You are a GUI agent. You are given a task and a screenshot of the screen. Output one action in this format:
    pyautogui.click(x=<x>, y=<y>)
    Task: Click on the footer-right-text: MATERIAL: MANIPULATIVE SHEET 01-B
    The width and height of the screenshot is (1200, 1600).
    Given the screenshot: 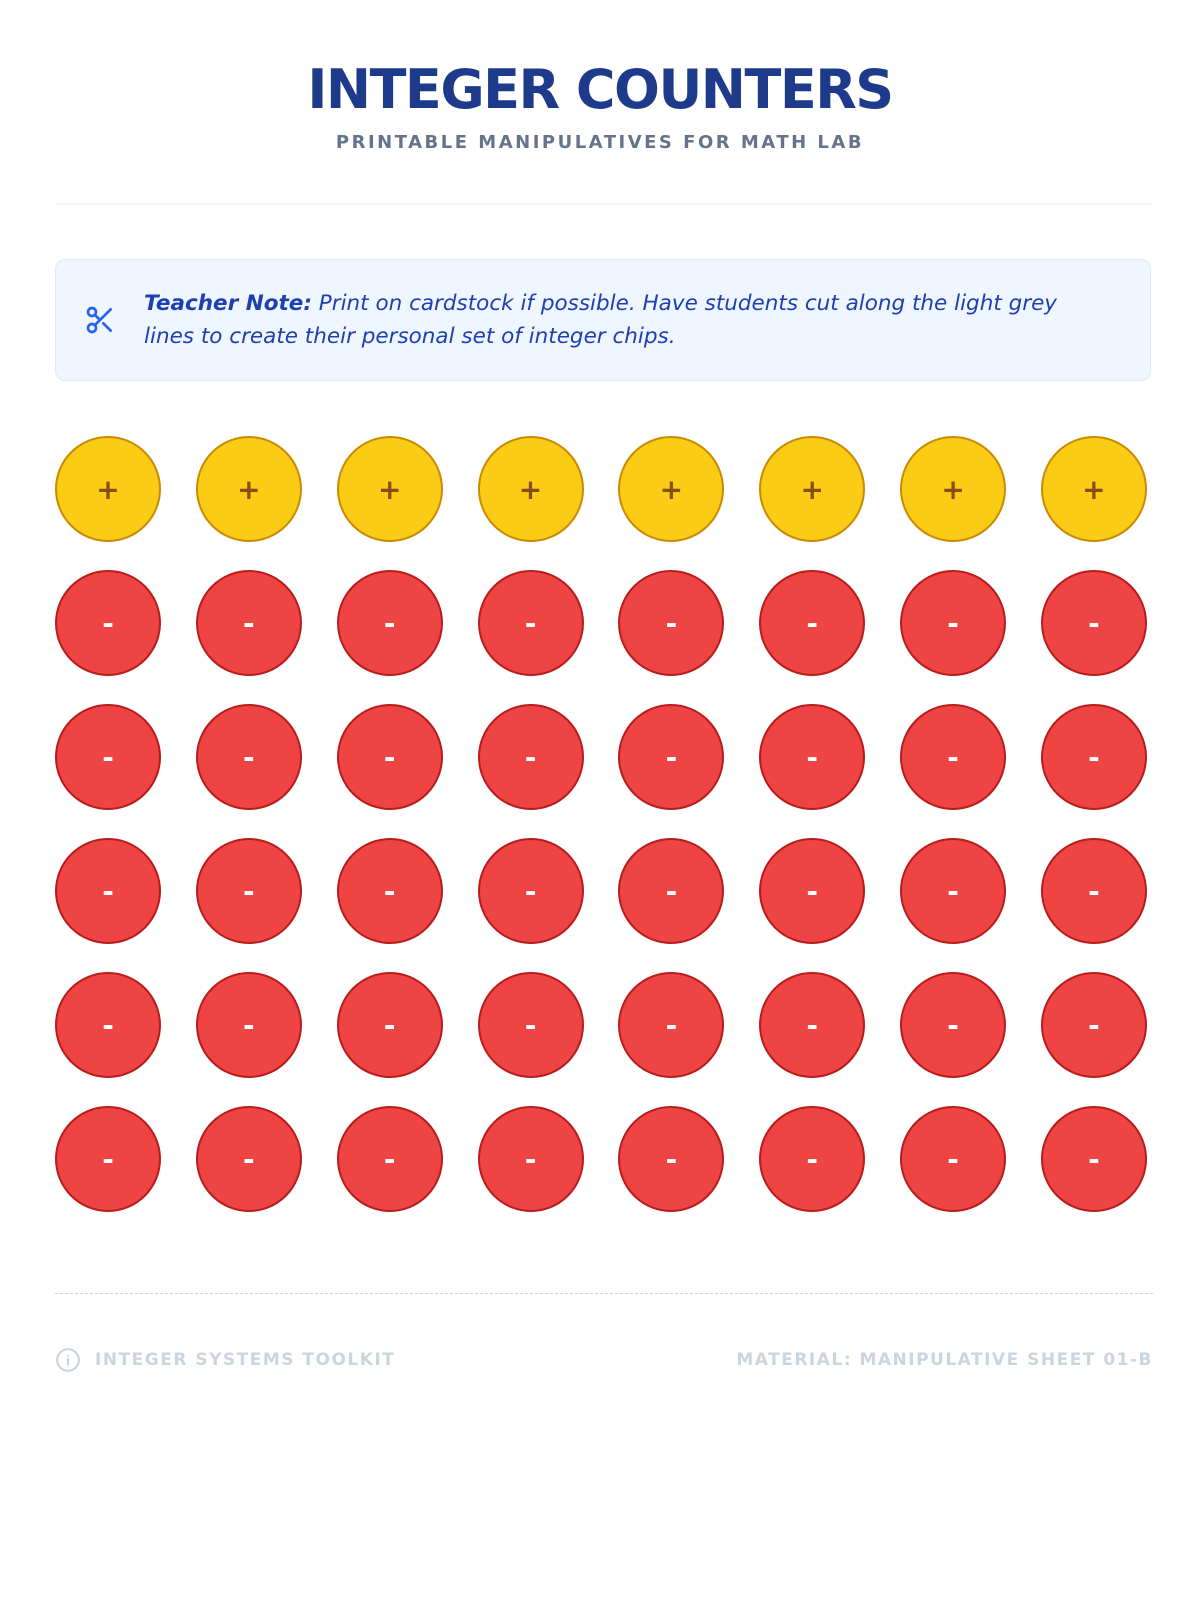 What is the action you would take?
    pyautogui.click(x=944, y=1360)
    